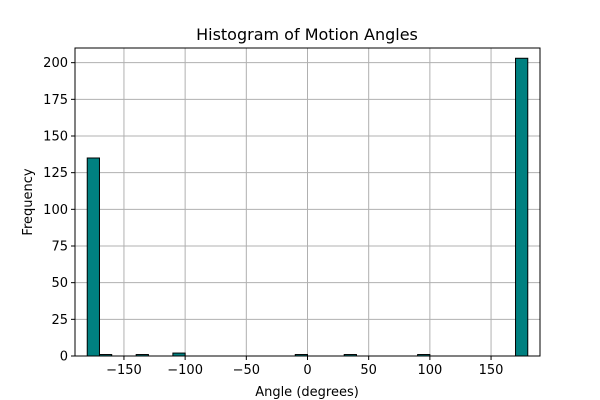 This screenshot has height=400, width=600. Describe the element at coordinates (59, 247) in the screenshot. I see `y-tick-label: 75` at that location.